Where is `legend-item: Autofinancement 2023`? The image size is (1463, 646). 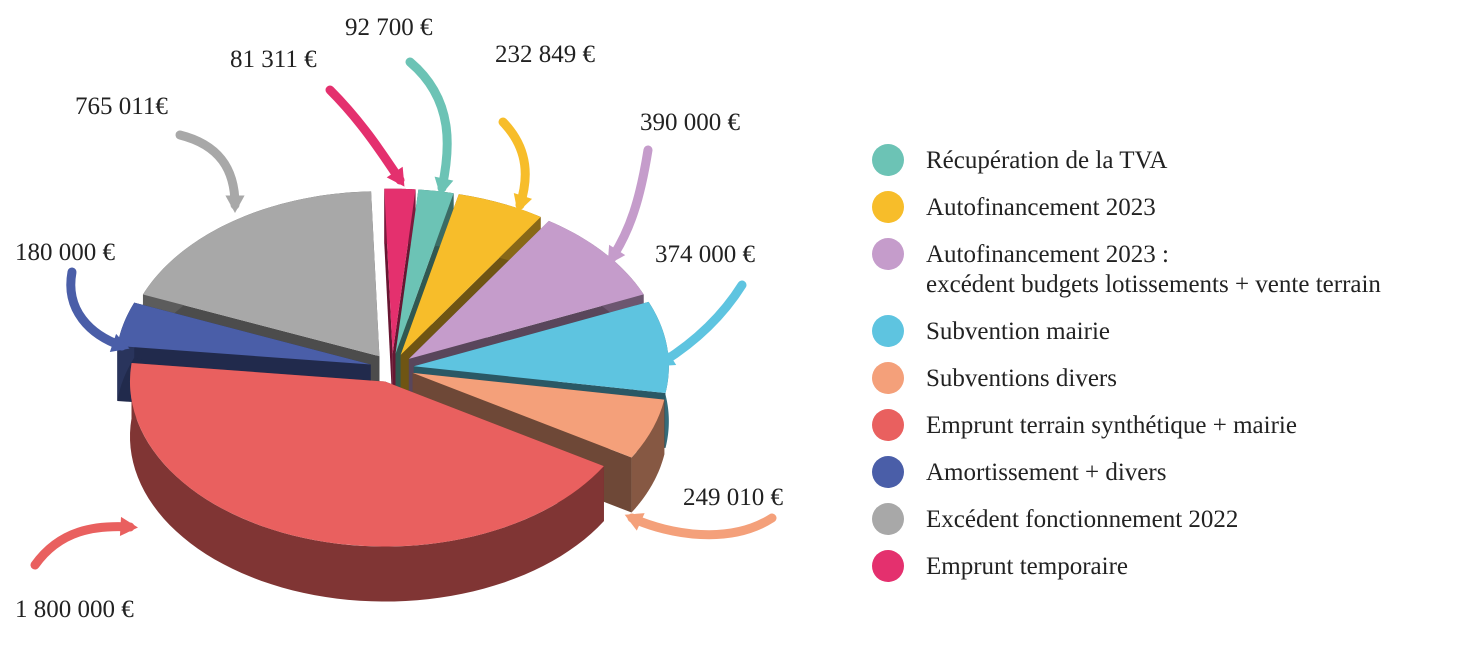 legend-item: Autofinancement 2023 is located at coordinates (1126, 207).